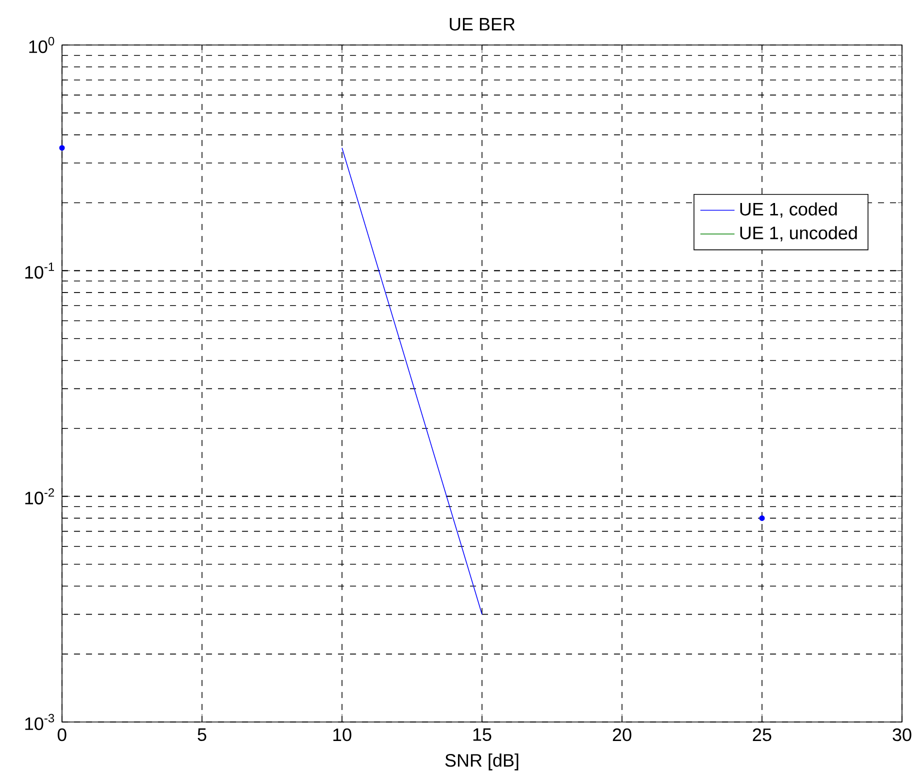 This screenshot has width=917, height=781. I want to click on x-tick-label: 15, so click(482, 734).